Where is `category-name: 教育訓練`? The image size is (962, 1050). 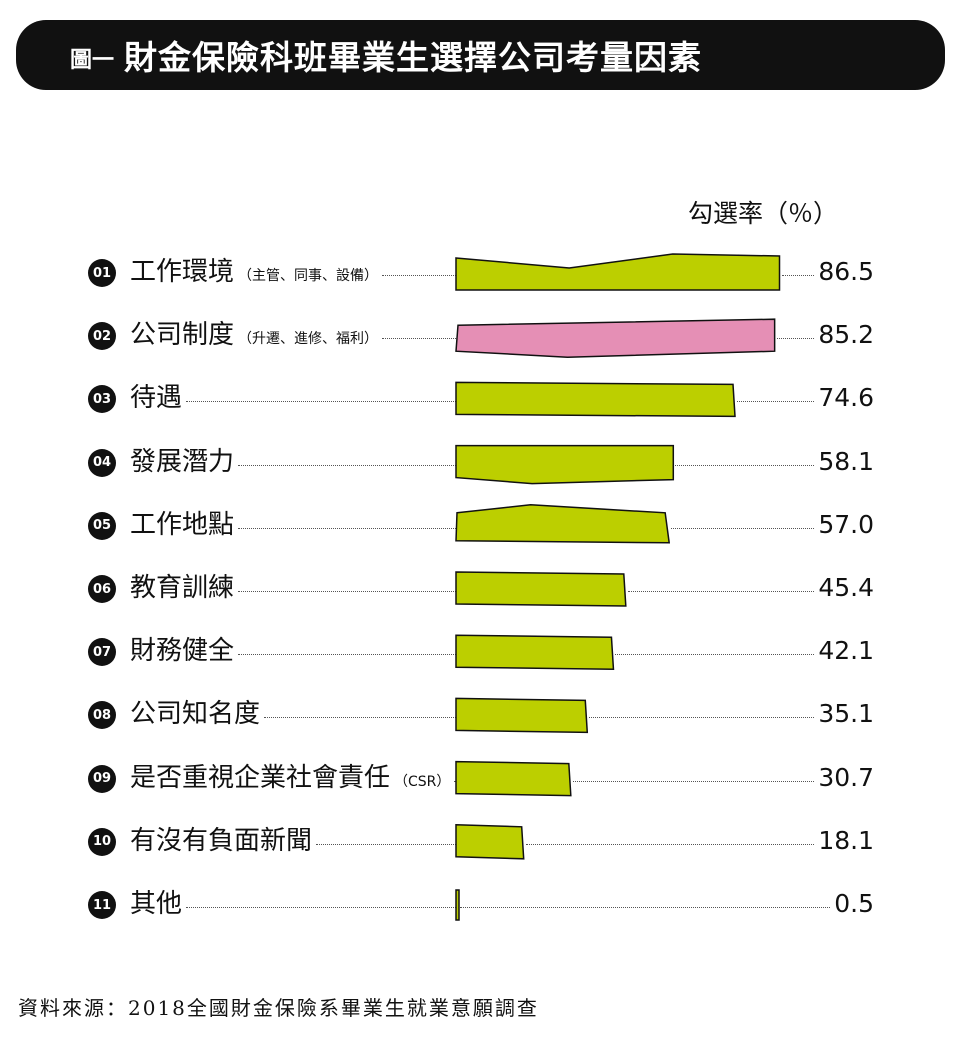
category-name: 教育訓練 is located at coordinates (182, 588).